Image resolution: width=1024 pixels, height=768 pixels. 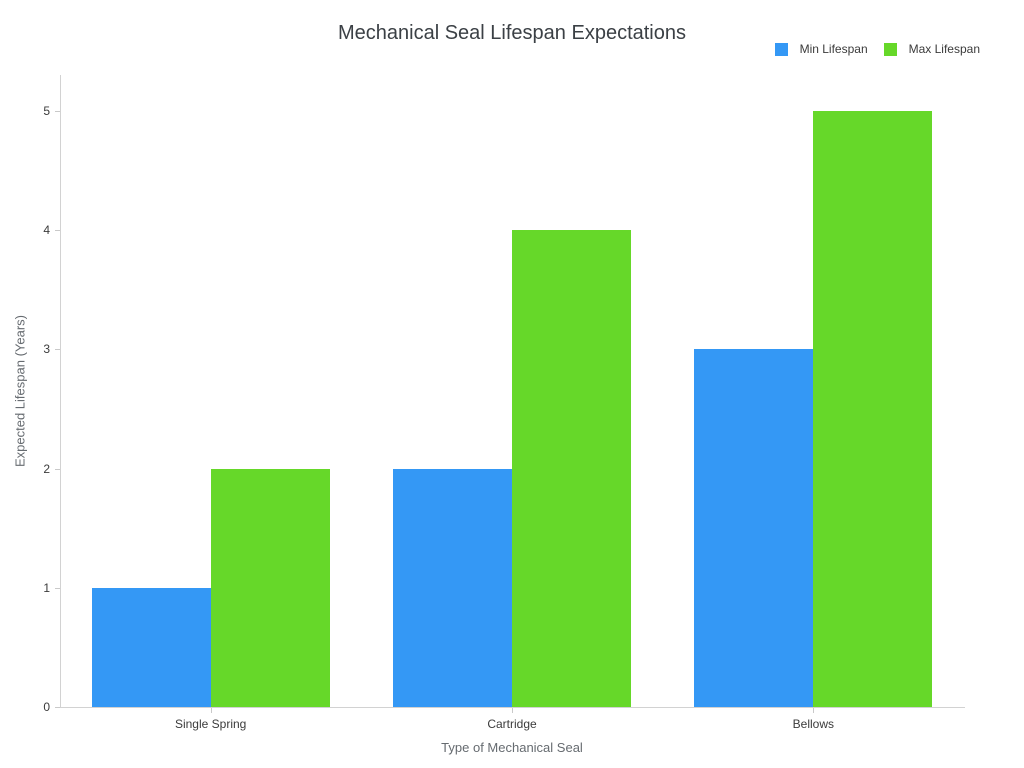 I want to click on bar-min-lifespan-bellows, so click(x=754, y=528).